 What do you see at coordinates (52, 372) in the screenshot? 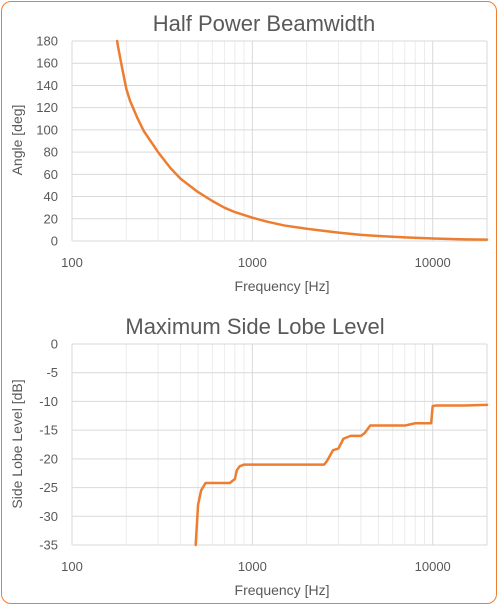
I see `y-tick-label: -5` at bounding box center [52, 372].